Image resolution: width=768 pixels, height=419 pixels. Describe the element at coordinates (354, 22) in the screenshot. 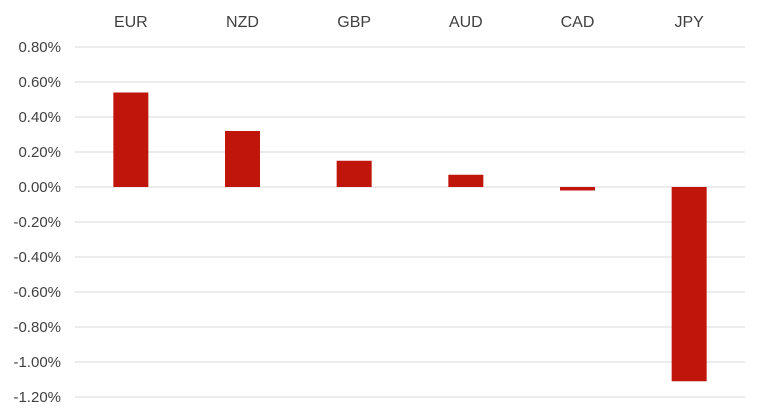

I see `category-label: GBP` at that location.